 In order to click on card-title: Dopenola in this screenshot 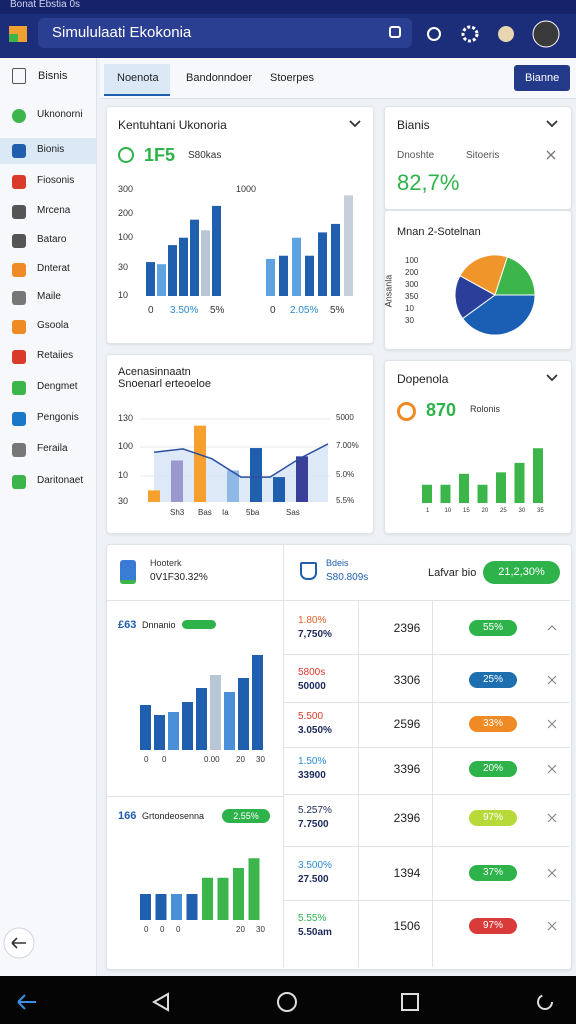, I will do `click(423, 379)`.